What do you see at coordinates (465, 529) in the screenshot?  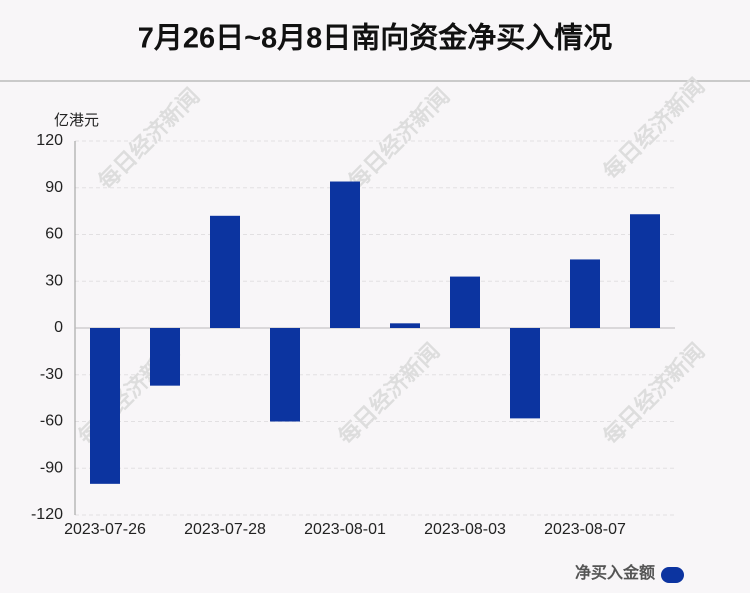 I see `x-tick-label: 2023-08-03` at bounding box center [465, 529].